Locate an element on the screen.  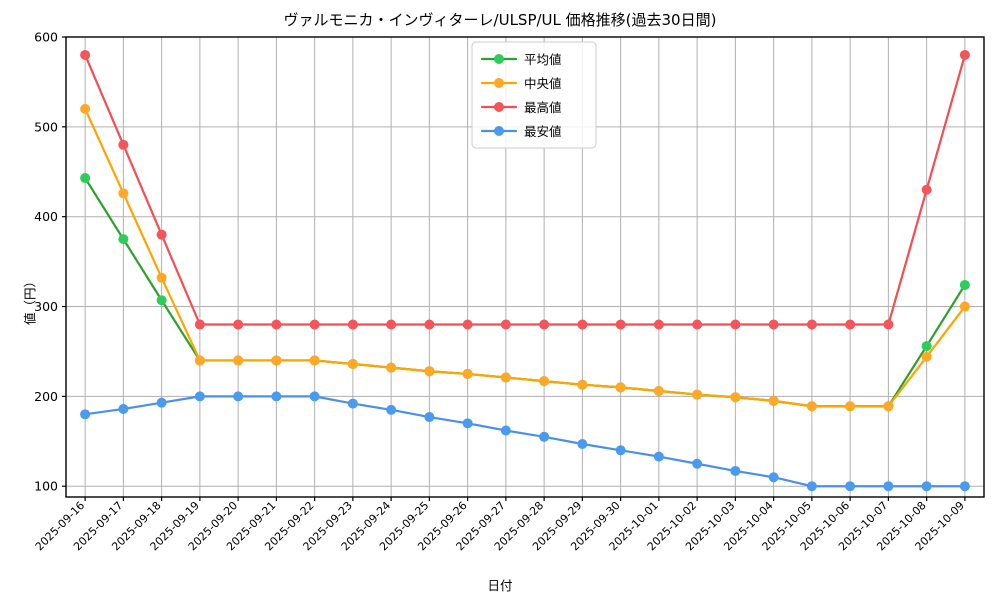
legend-label: 中央値 is located at coordinates (543, 83).